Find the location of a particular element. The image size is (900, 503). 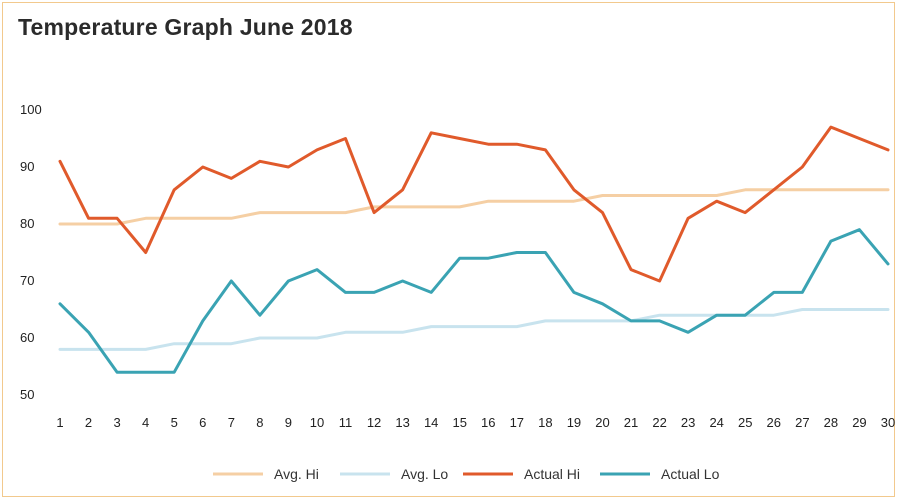

legend-label: Avg. Hi is located at coordinates (296, 474).